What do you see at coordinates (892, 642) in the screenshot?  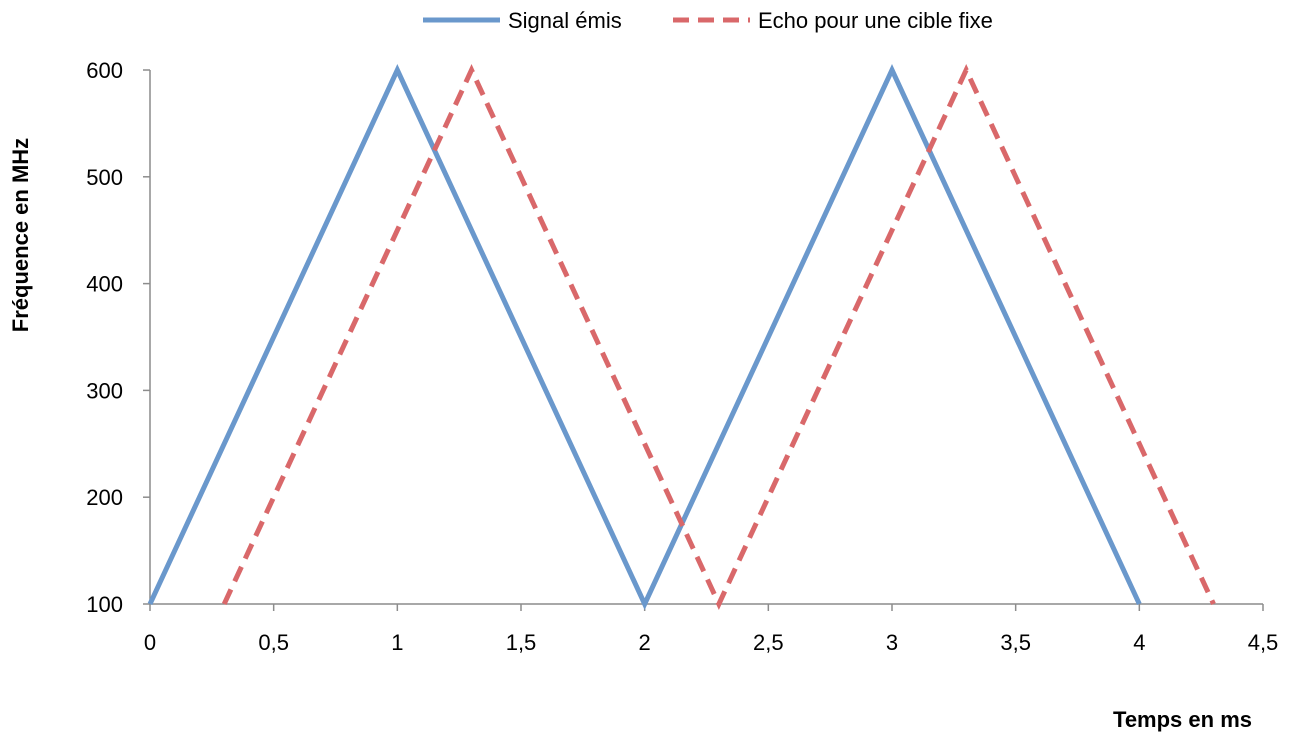 I see `x-tick-label: 3` at bounding box center [892, 642].